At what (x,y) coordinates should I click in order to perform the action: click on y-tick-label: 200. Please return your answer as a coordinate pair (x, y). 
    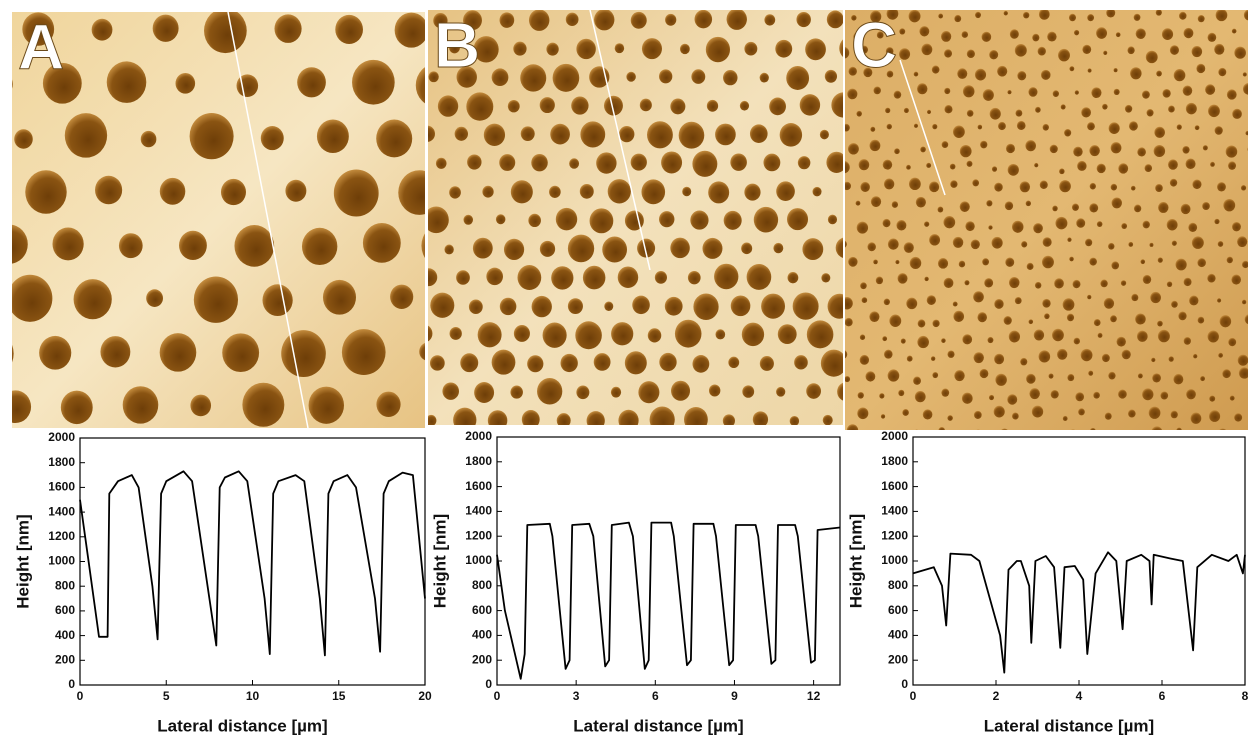
    Looking at the image, I should click on (482, 659).